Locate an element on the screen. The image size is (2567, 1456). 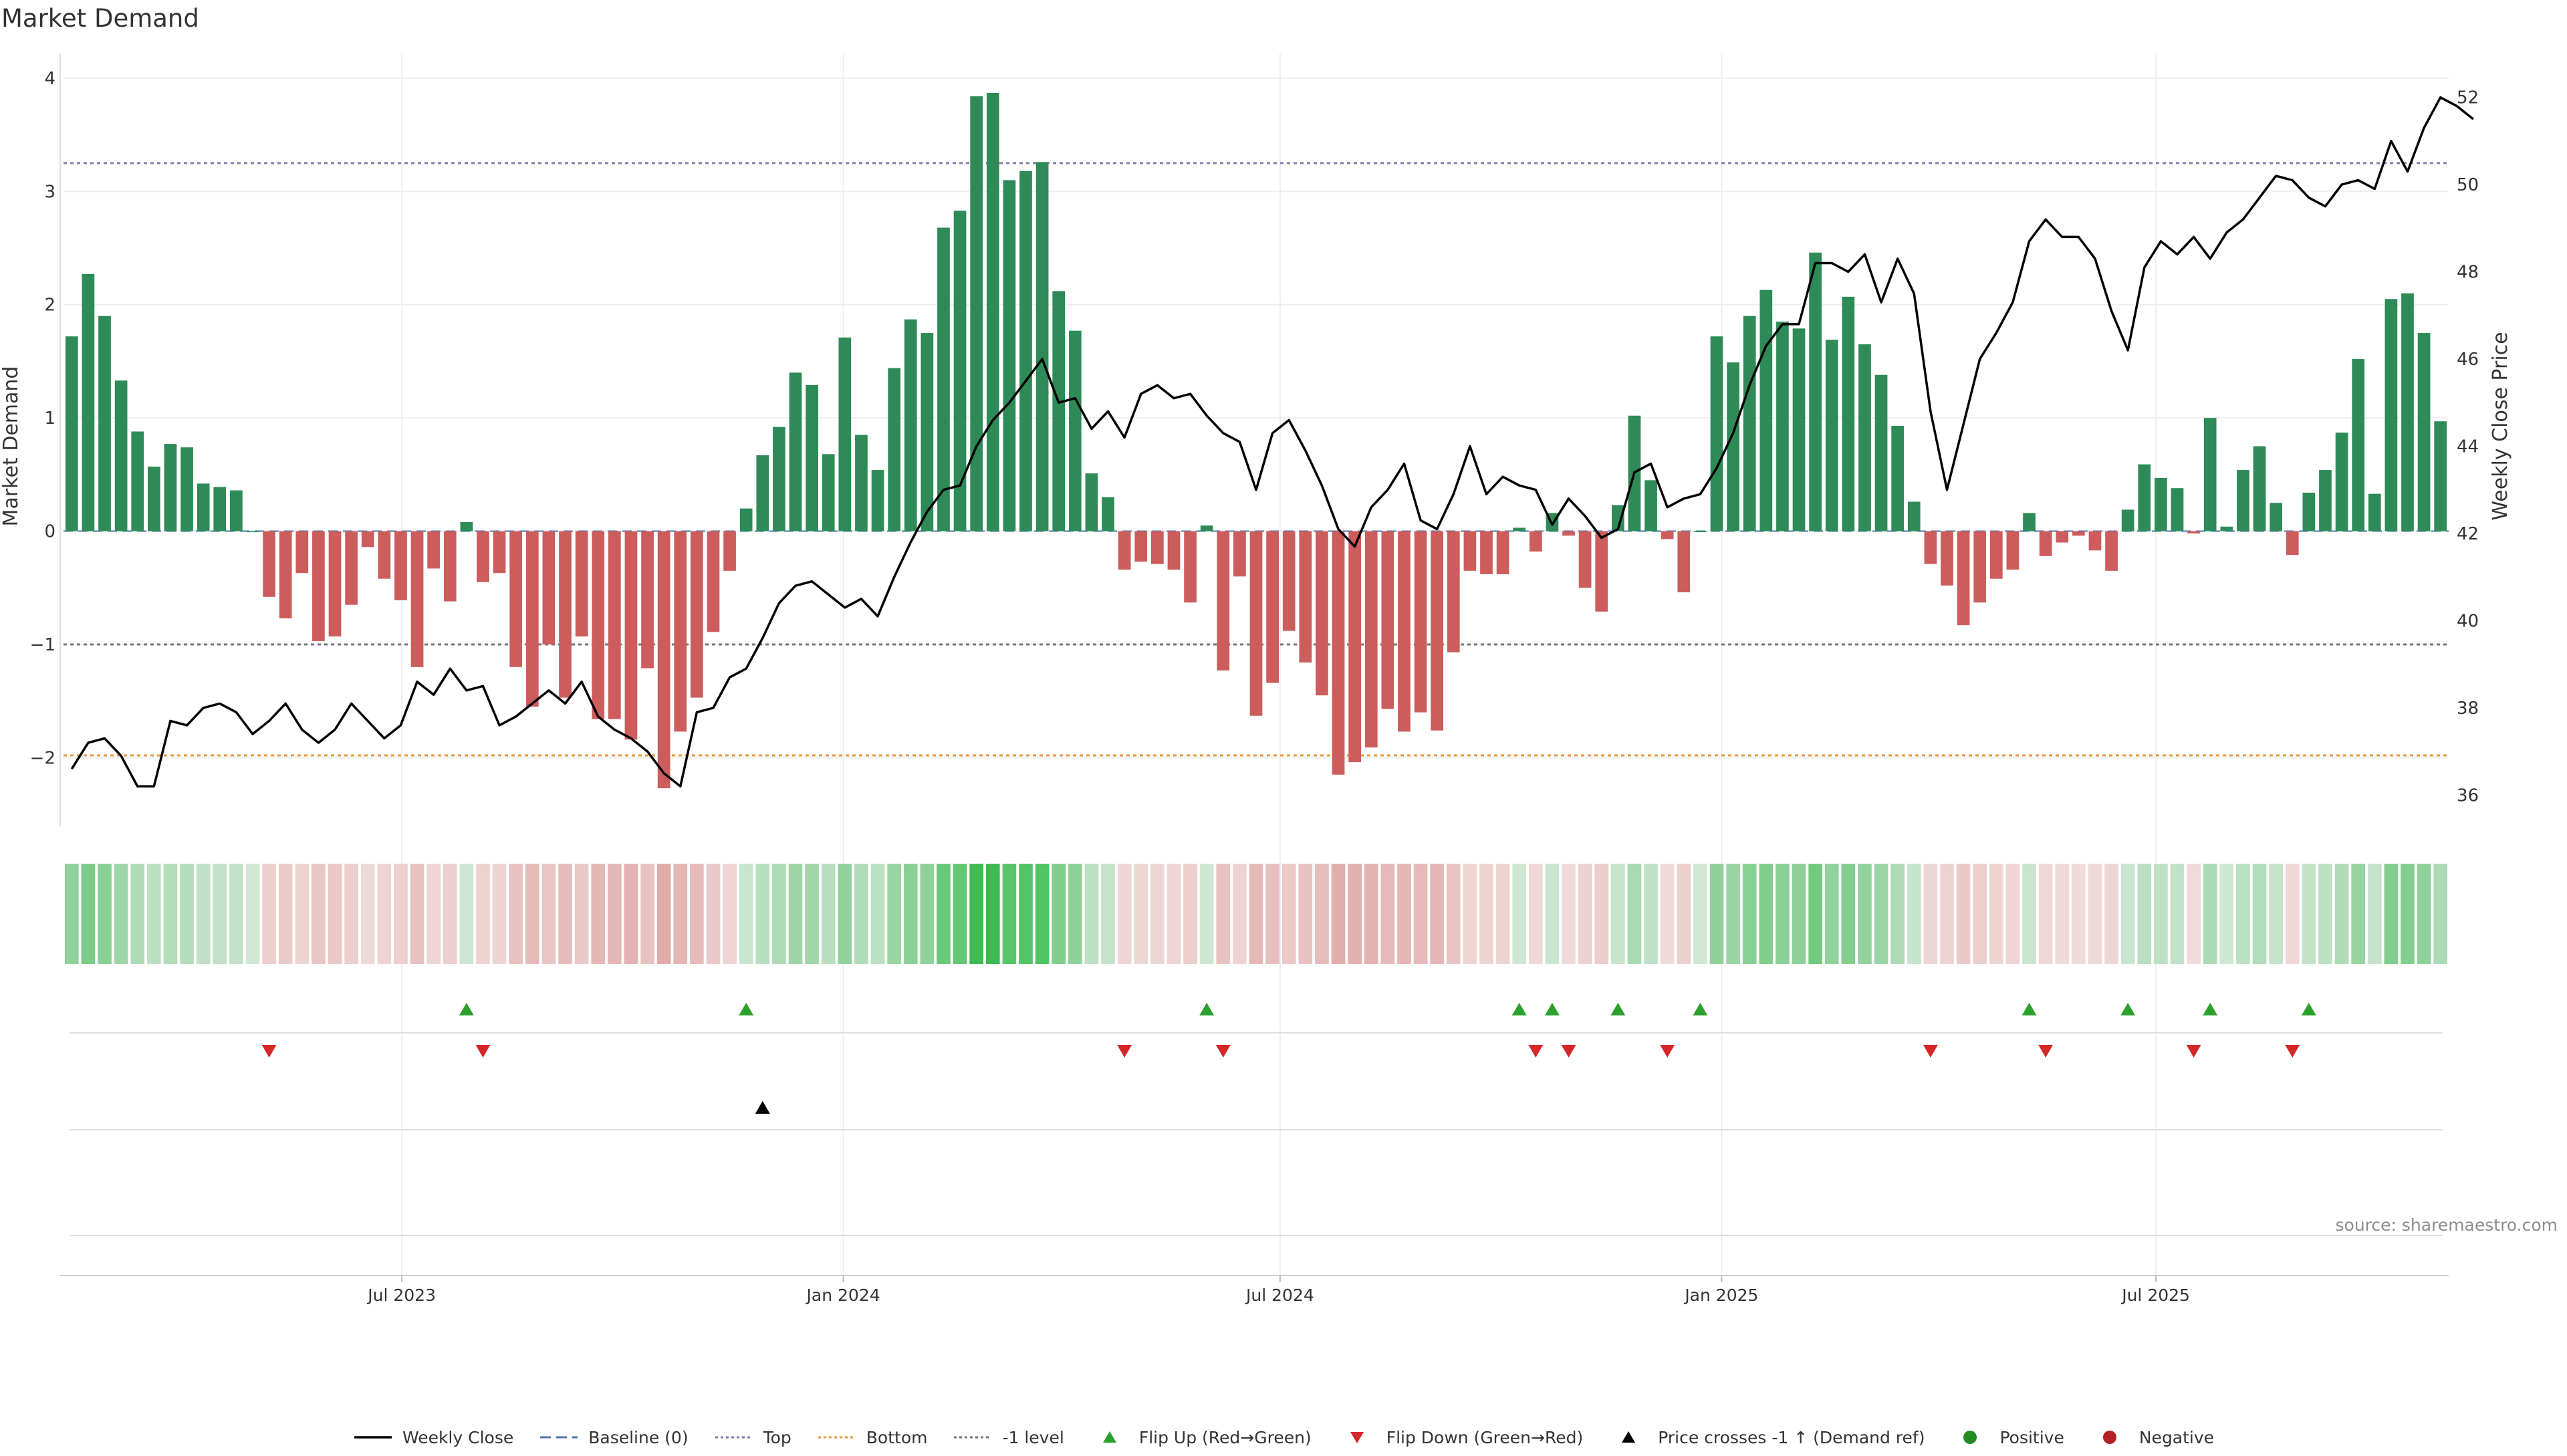
y2-tick-label: 44 is located at coordinates (2468, 447).